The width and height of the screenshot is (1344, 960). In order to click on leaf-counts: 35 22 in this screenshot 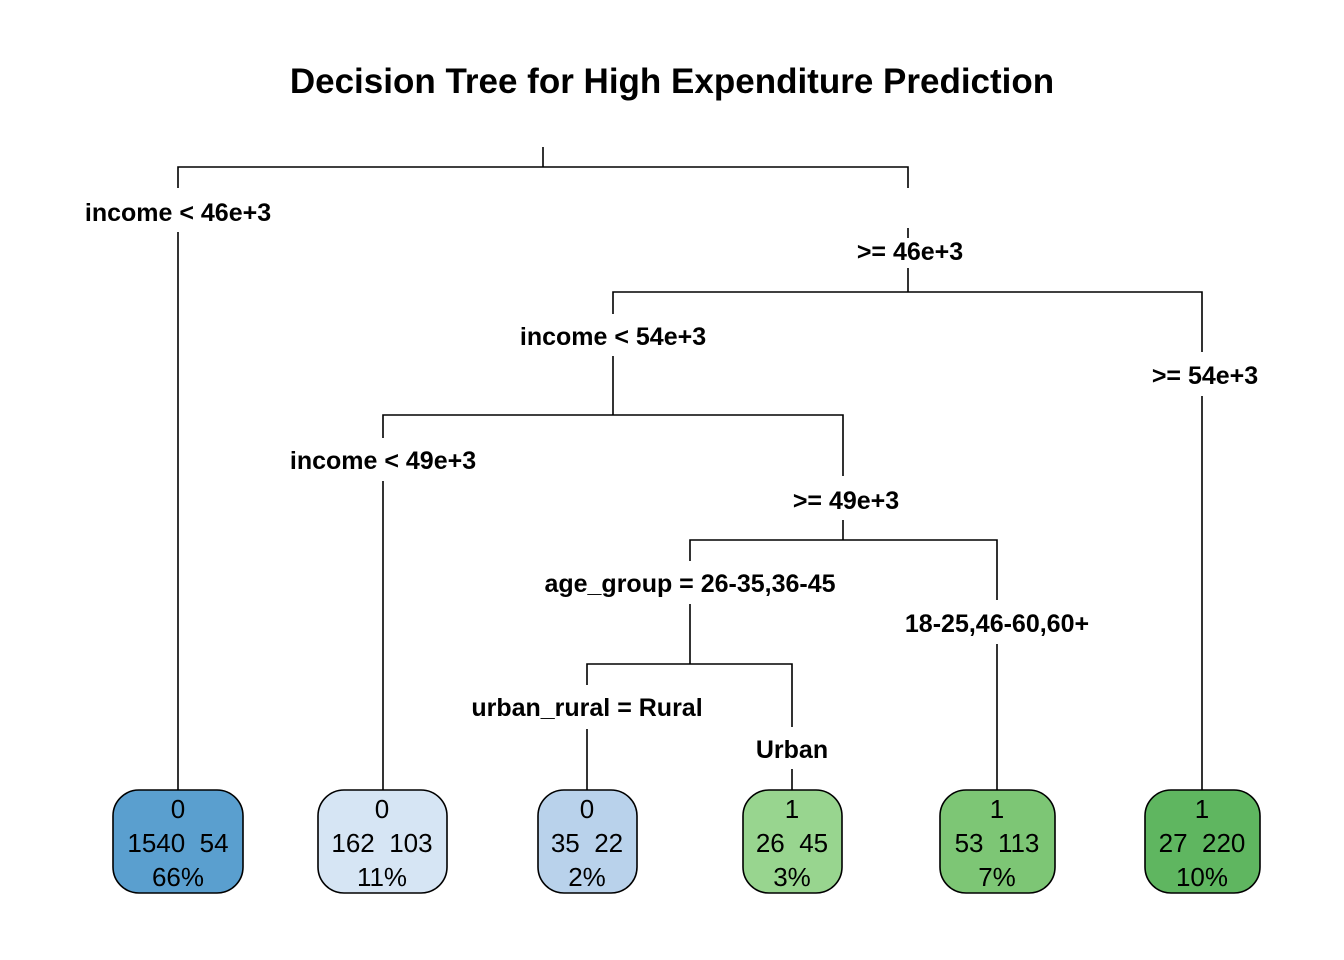, I will do `click(587, 843)`.